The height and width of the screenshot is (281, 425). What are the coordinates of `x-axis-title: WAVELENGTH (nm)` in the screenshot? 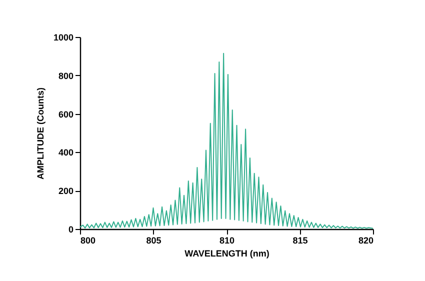 It's located at (227, 253).